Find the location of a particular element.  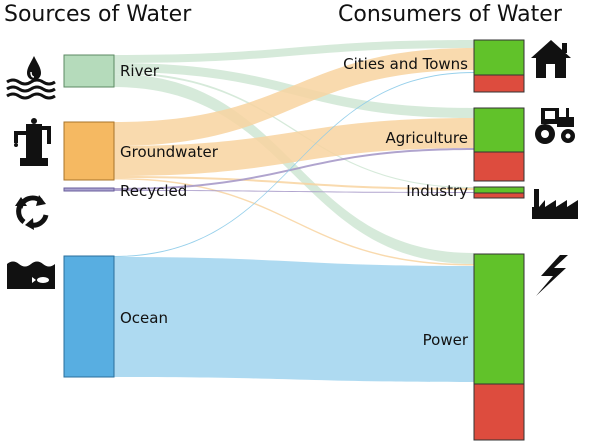

consumer-nodes is located at coordinates (499, 240).